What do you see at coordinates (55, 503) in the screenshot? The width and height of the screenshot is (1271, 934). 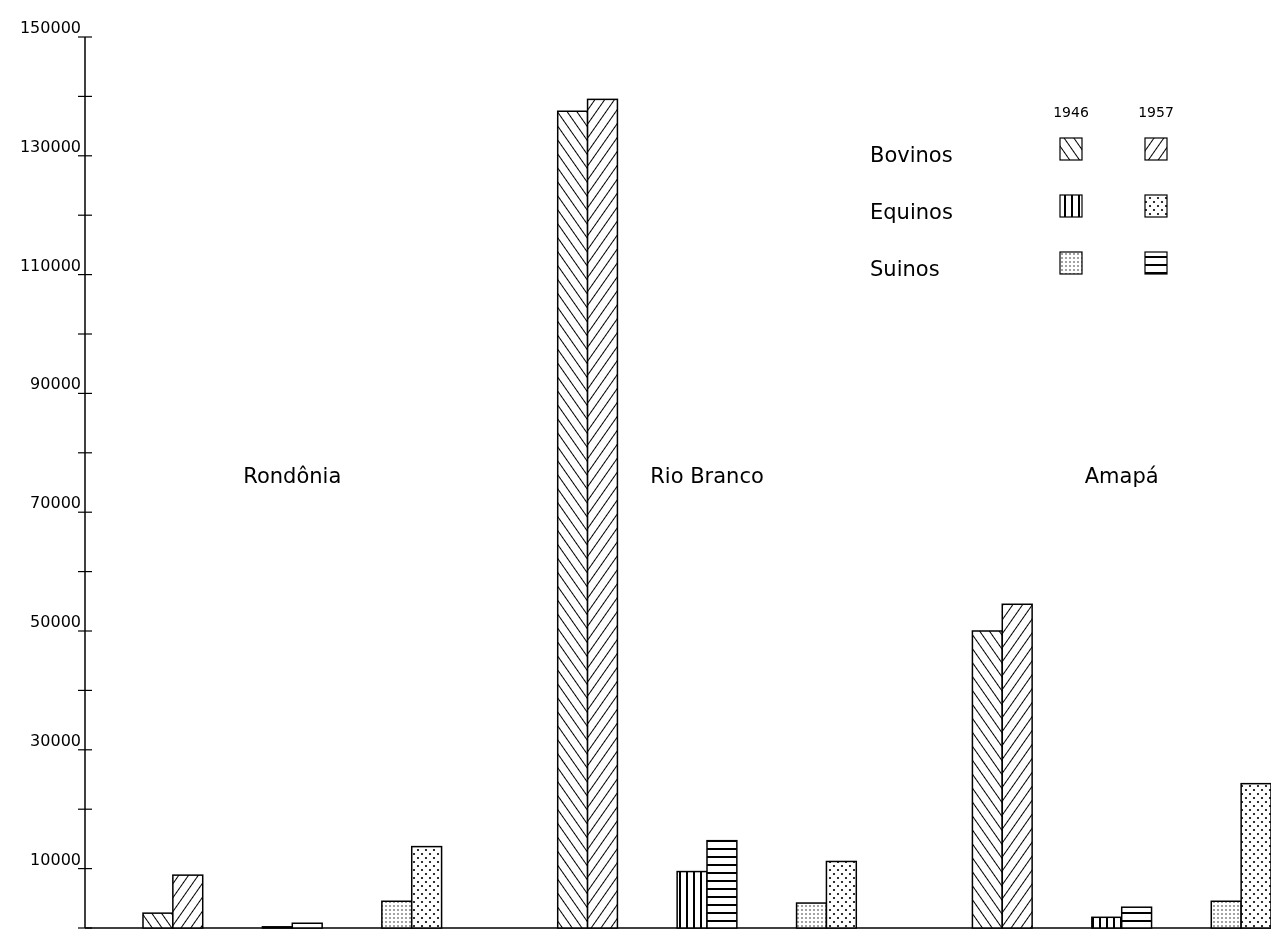 I see `y-tick-label: 70000` at bounding box center [55, 503].